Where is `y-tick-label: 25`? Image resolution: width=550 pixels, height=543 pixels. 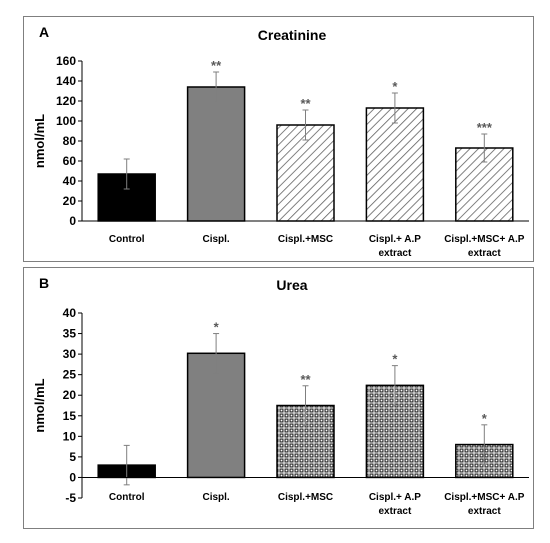
y-tick-label: 25 is located at coordinates (70, 375).